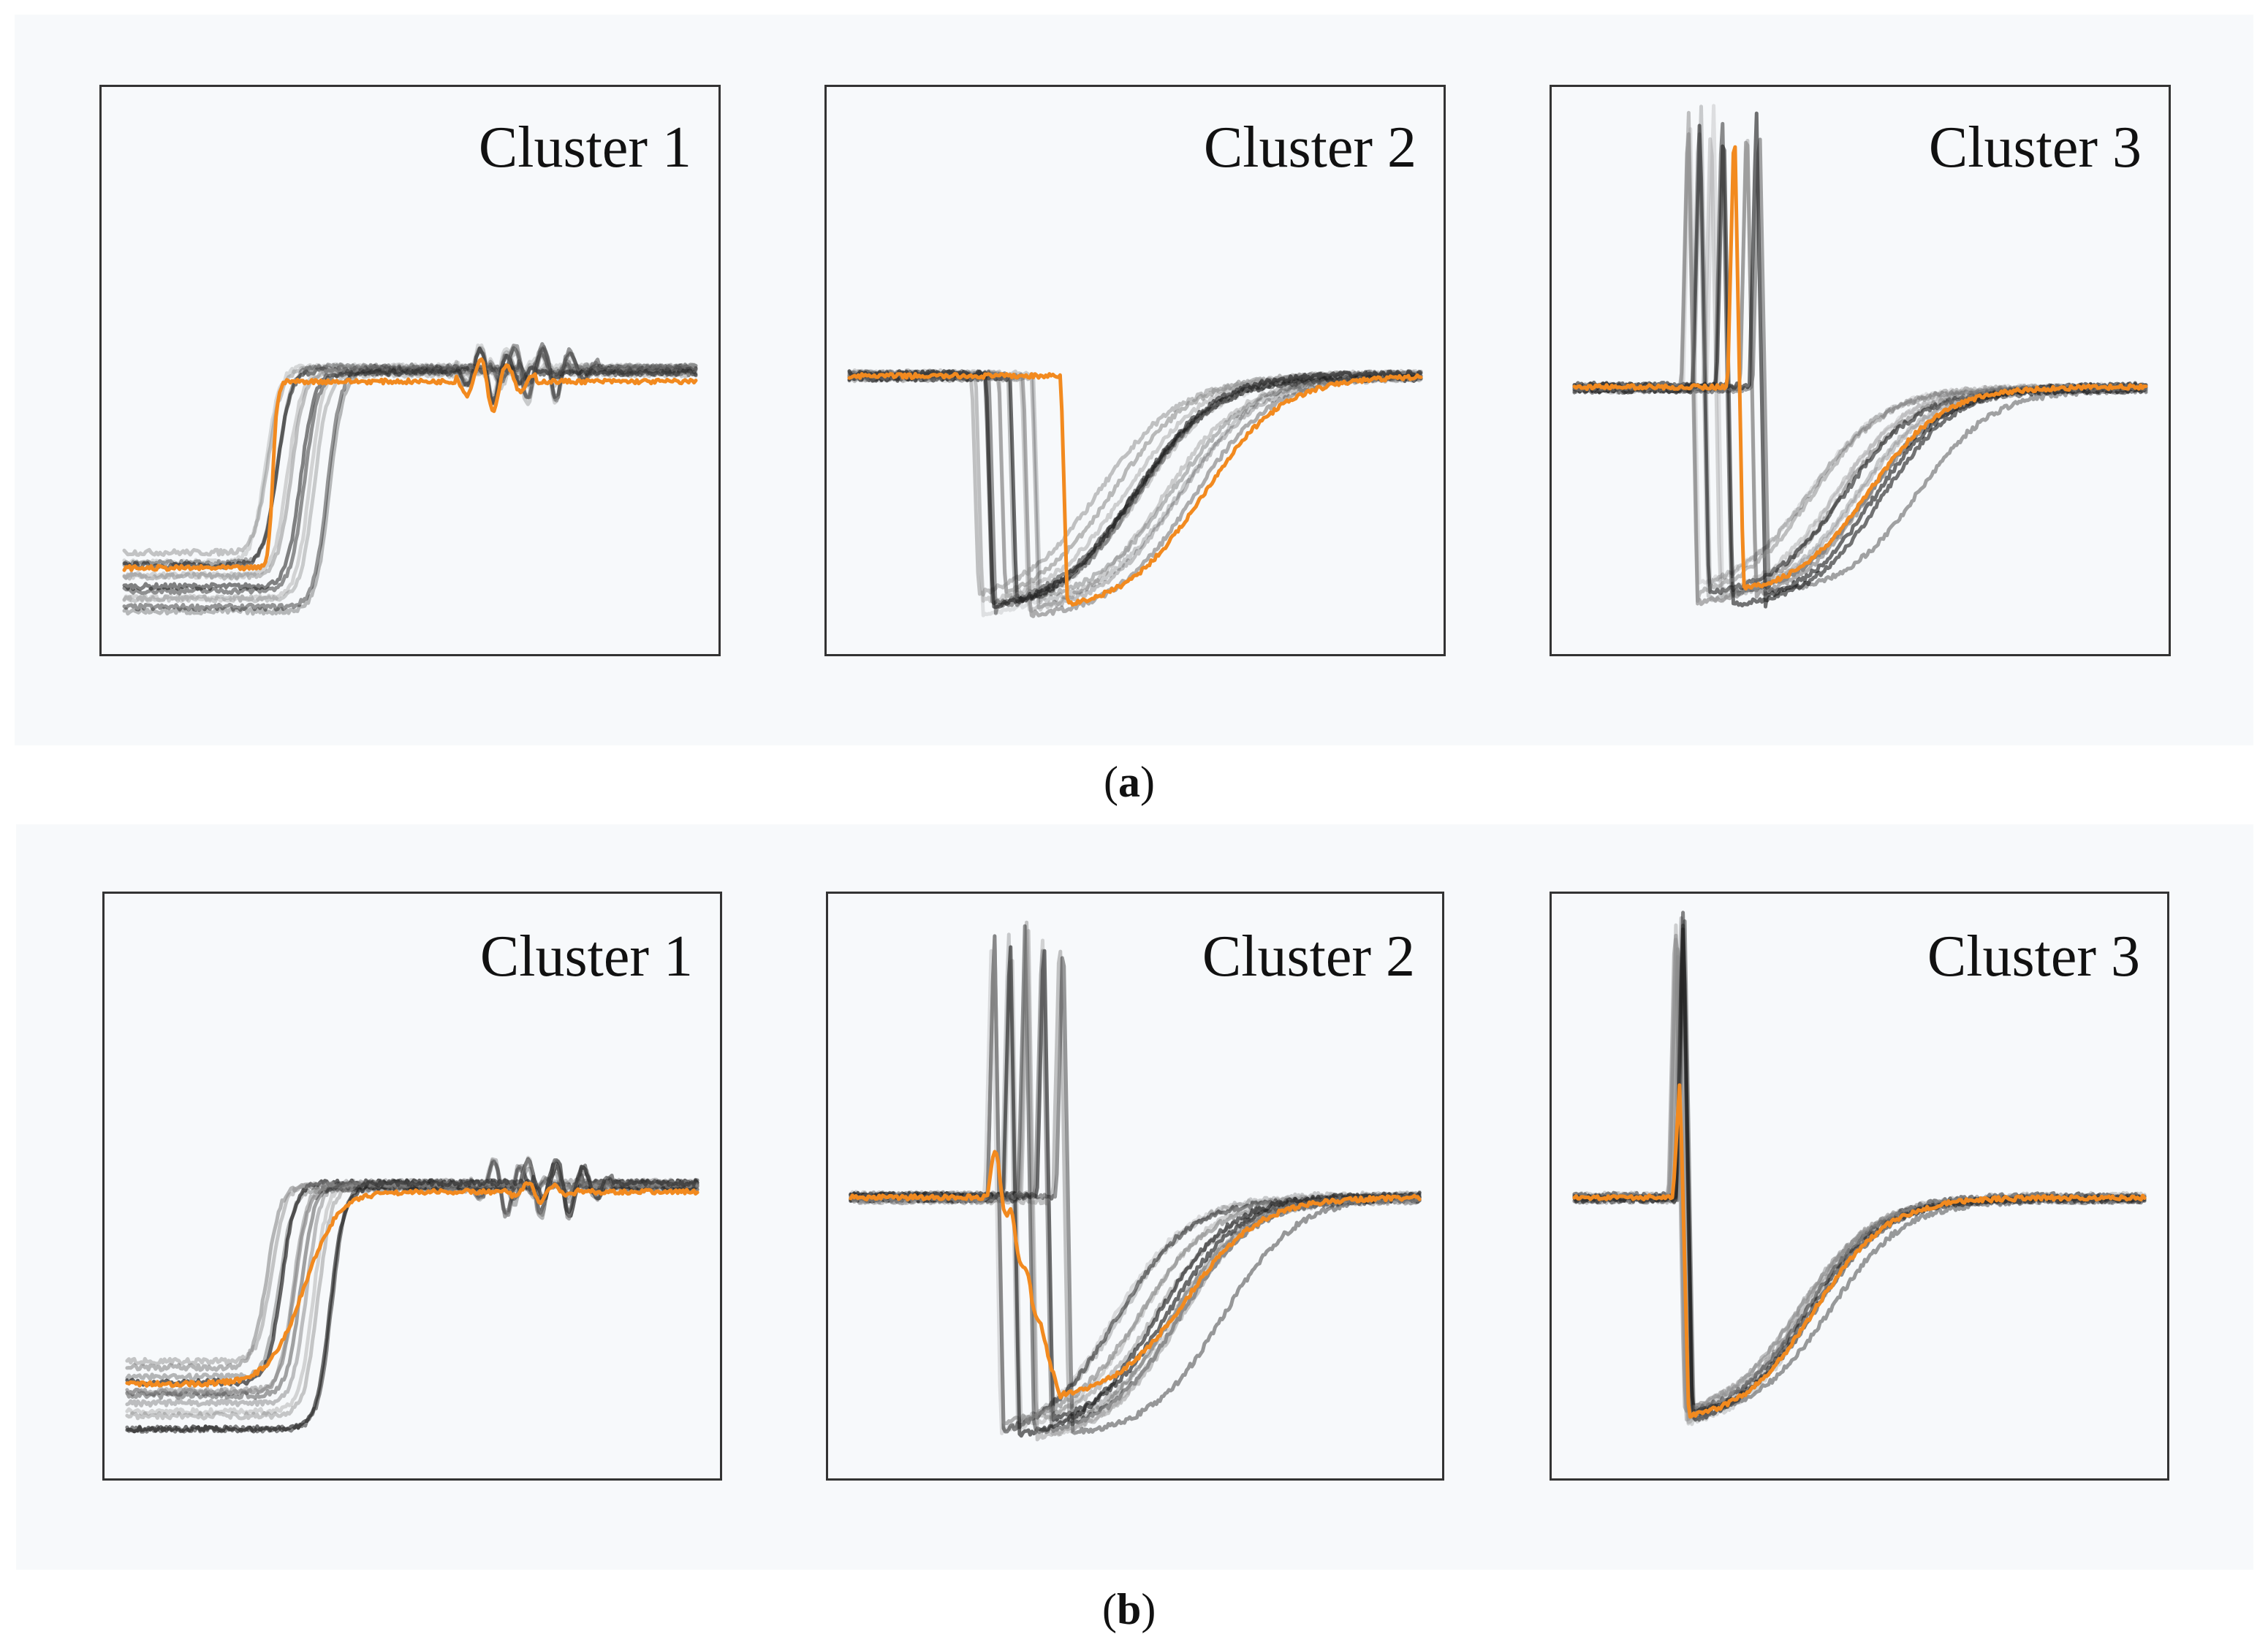 The height and width of the screenshot is (1645, 2268). I want to click on plot-row-a-cluster-3: Cluster 3, so click(1860, 370).